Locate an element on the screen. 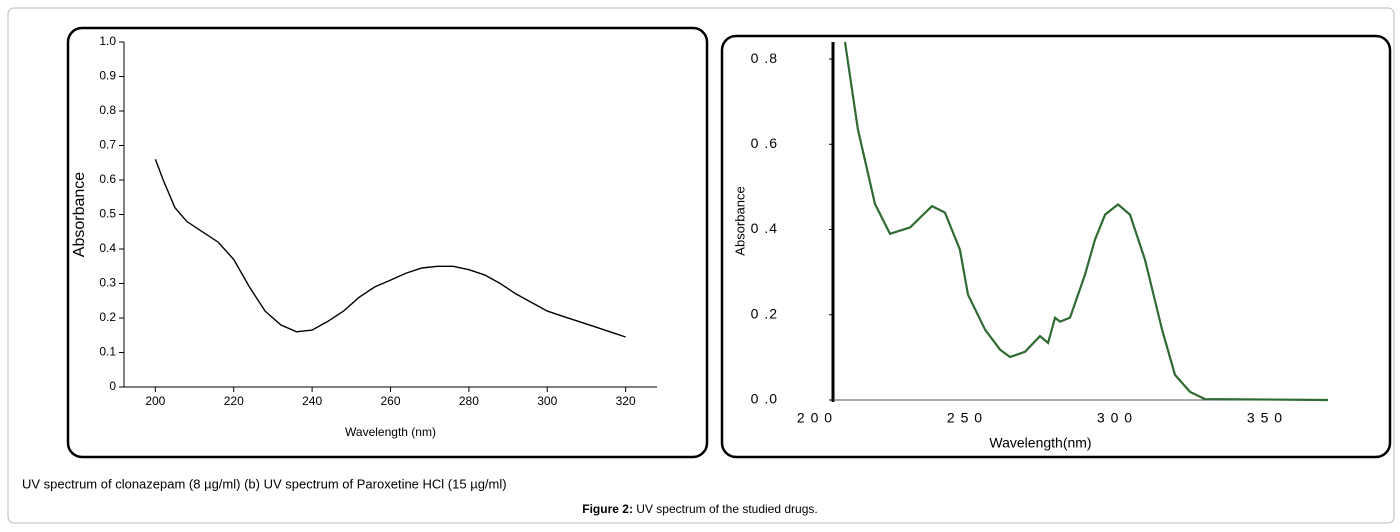 This screenshot has height=532, width=1400. x-tick-label: 3 5 0 is located at coordinates (1265, 418).